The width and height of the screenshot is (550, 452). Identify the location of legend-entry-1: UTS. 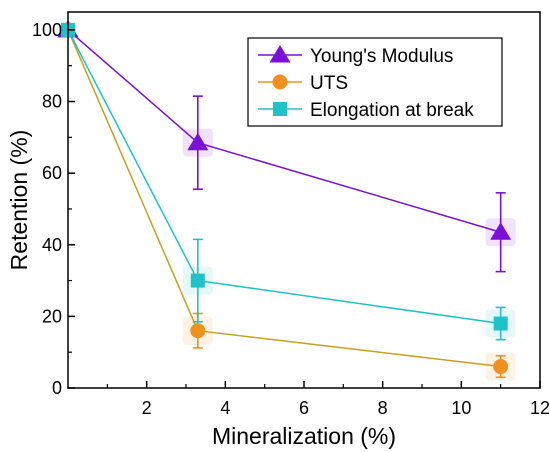
(303, 83).